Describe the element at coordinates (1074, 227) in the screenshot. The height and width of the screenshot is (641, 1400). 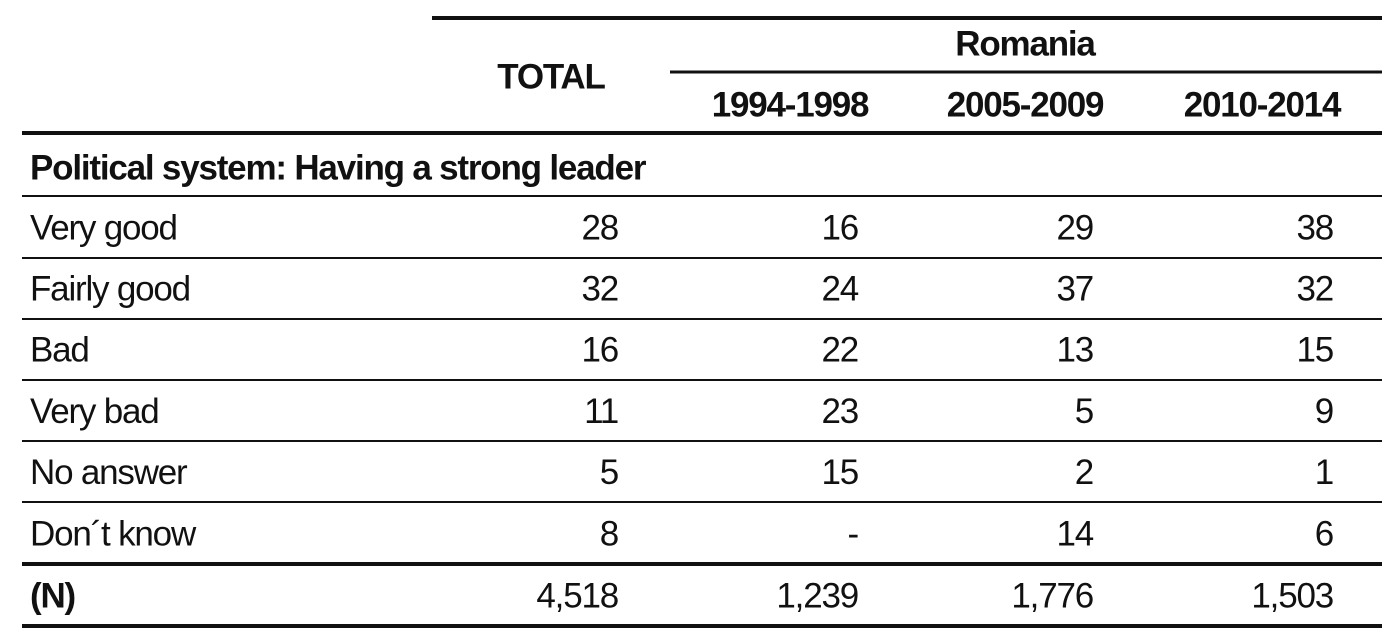
I see `row-value: 29` at that location.